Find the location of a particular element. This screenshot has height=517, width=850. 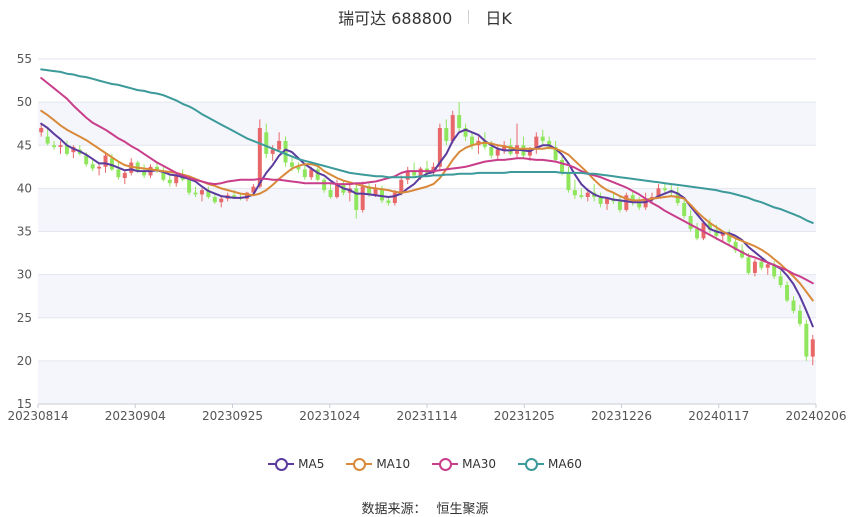

legend-label: MA5 is located at coordinates (311, 464).